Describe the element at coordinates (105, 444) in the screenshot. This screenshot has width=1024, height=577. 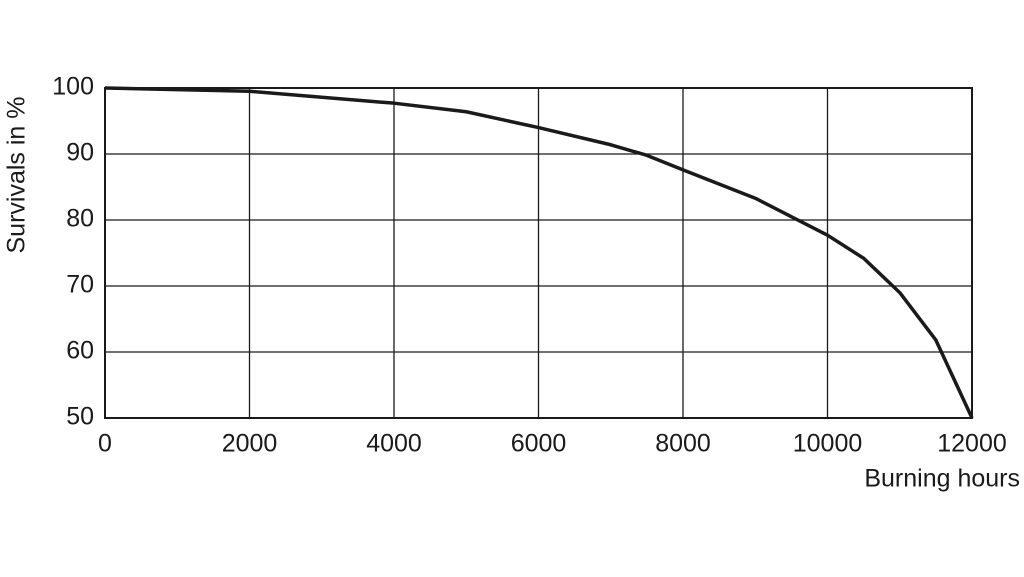
I see `x-tick-label: 0` at that location.